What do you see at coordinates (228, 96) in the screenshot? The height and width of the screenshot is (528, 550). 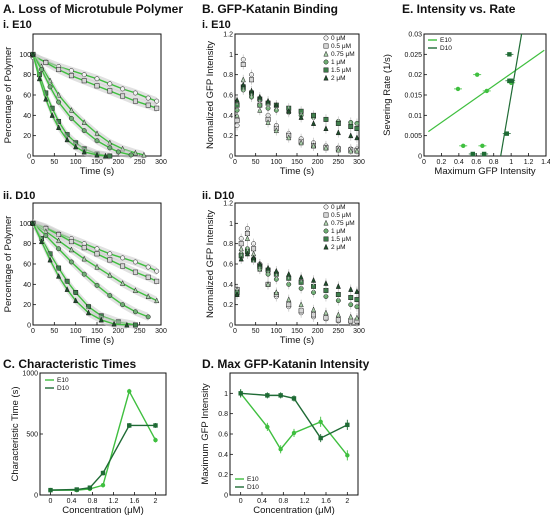 I see `y-tick-label: 0.6` at bounding box center [228, 96].